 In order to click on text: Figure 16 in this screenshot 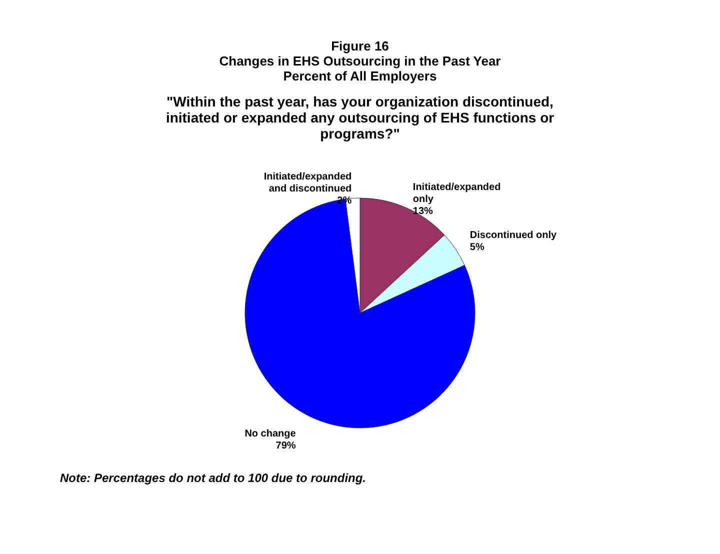, I will do `click(360, 46)`.